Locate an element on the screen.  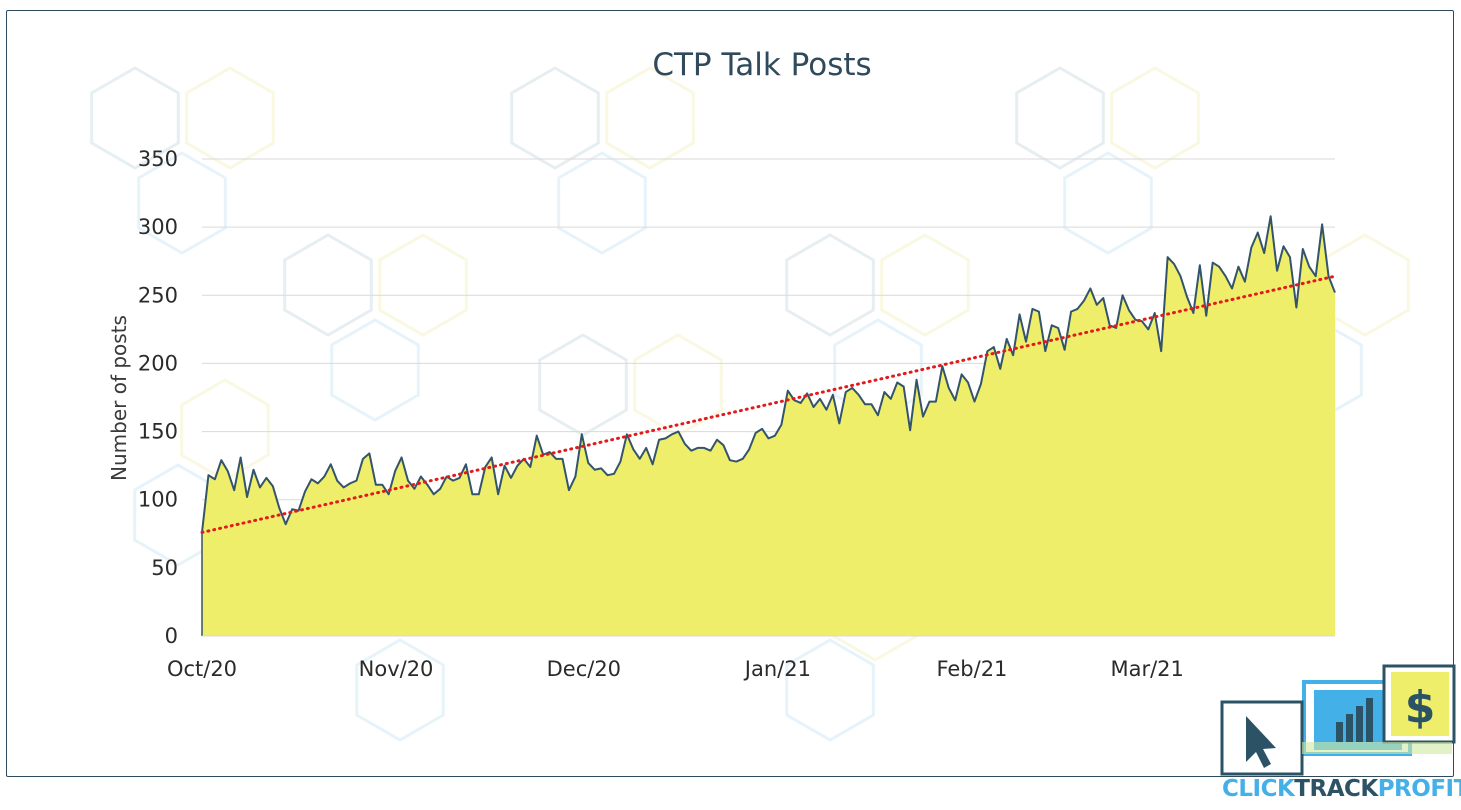
bar-chart-icon is located at coordinates (1354, 720).